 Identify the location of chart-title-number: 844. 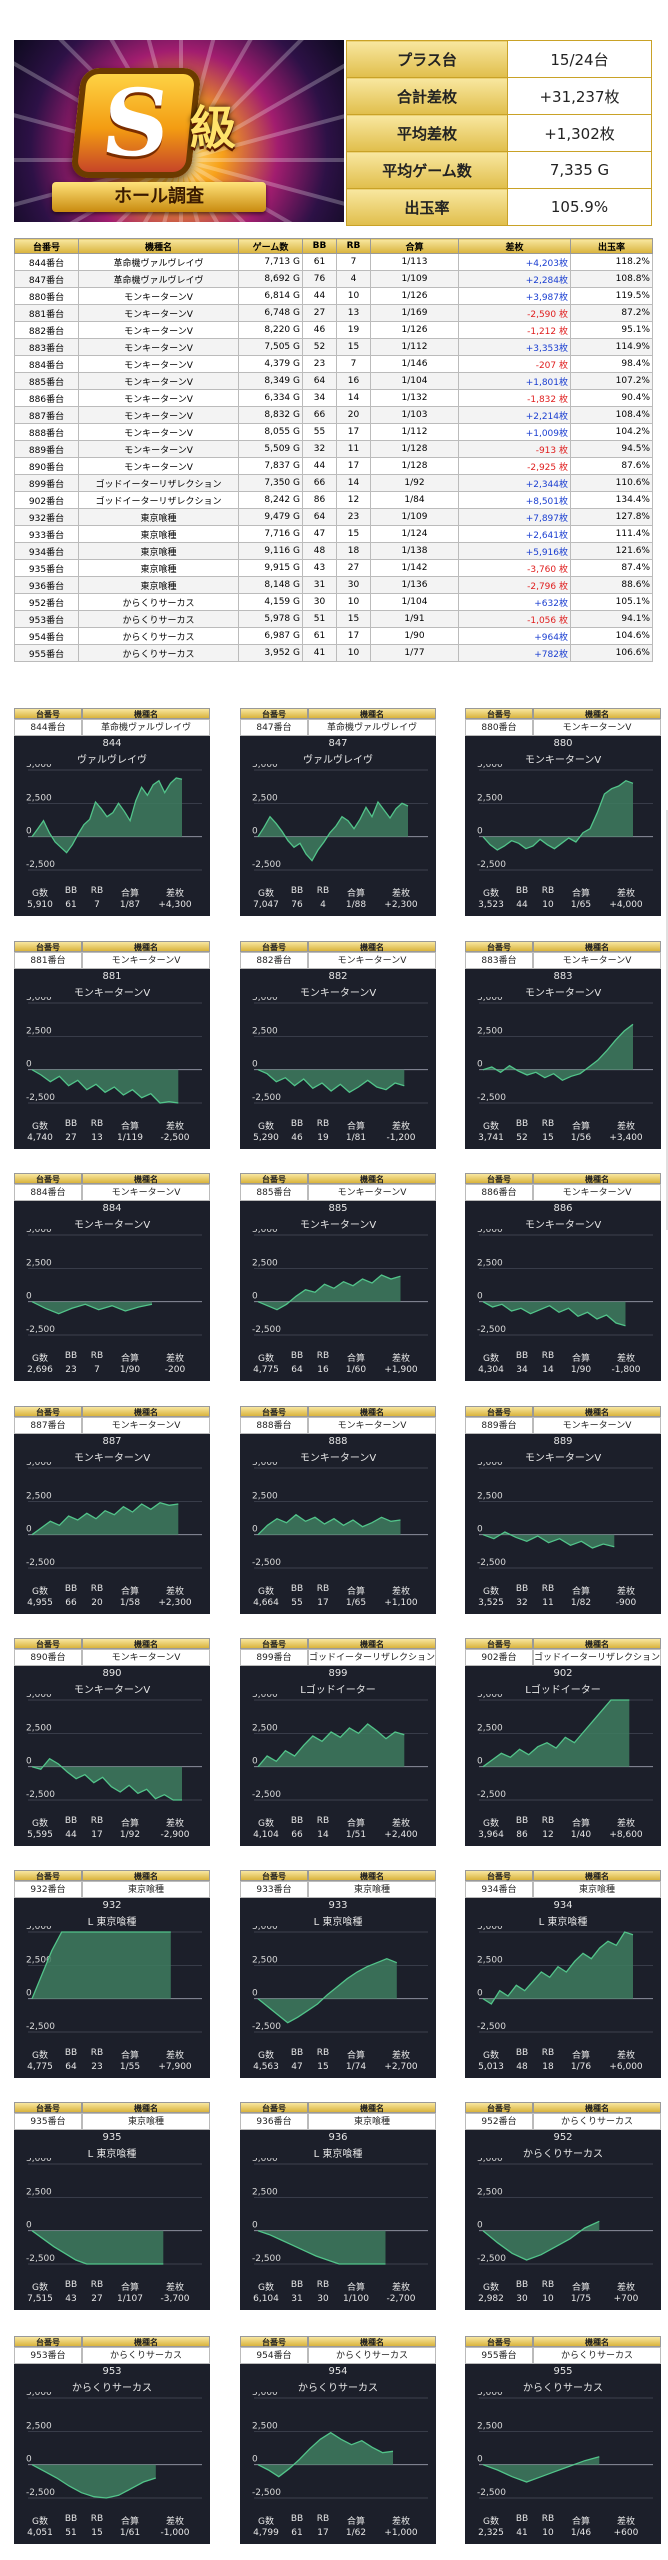
(112, 743).